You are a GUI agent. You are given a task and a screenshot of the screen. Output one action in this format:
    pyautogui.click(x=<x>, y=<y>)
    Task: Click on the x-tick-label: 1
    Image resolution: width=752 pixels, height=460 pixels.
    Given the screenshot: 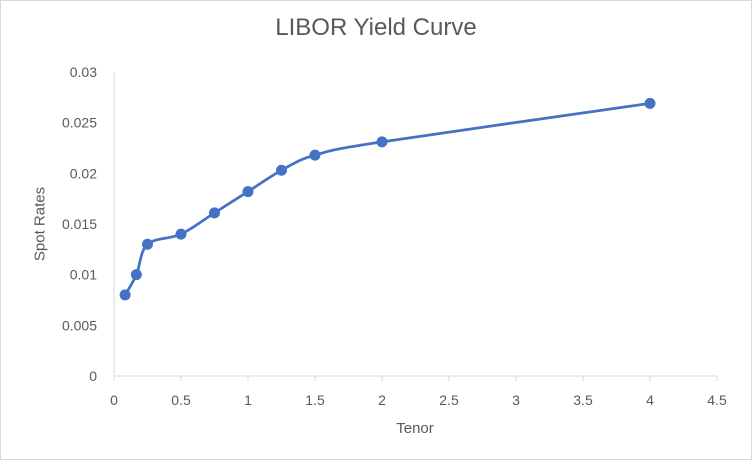 What is the action you would take?
    pyautogui.click(x=248, y=400)
    